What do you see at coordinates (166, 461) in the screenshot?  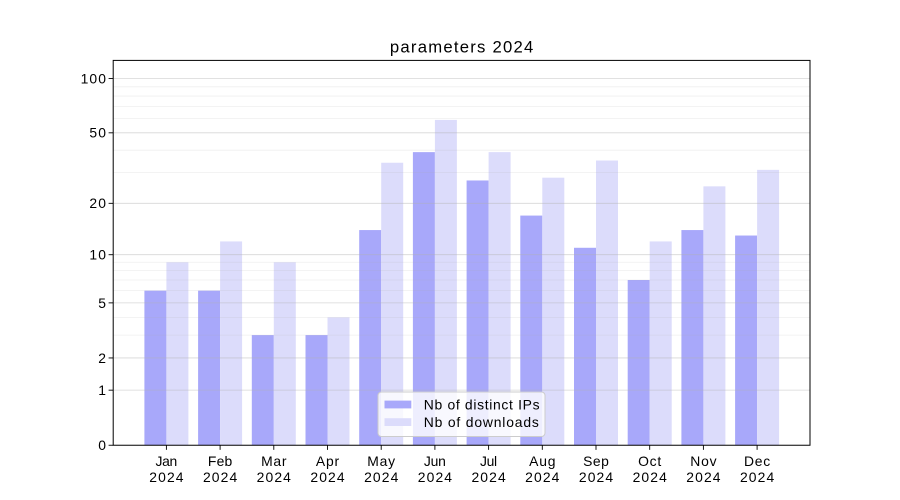 I see `svg-text: Jan` at bounding box center [166, 461].